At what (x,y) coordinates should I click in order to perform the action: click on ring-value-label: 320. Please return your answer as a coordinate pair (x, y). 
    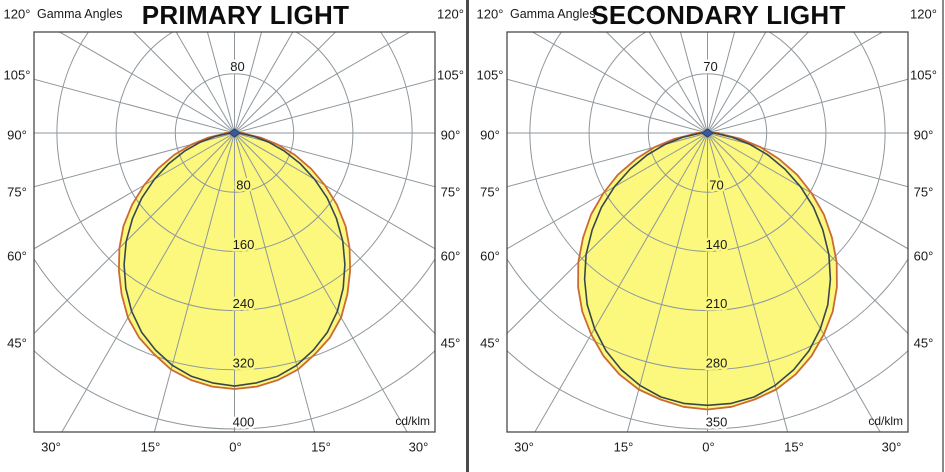
    Looking at the image, I should click on (244, 362).